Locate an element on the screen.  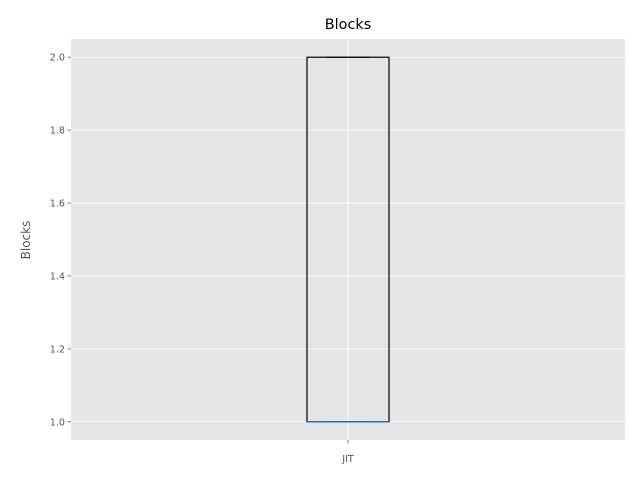
y-tick-label: 1.8 is located at coordinates (57, 131).